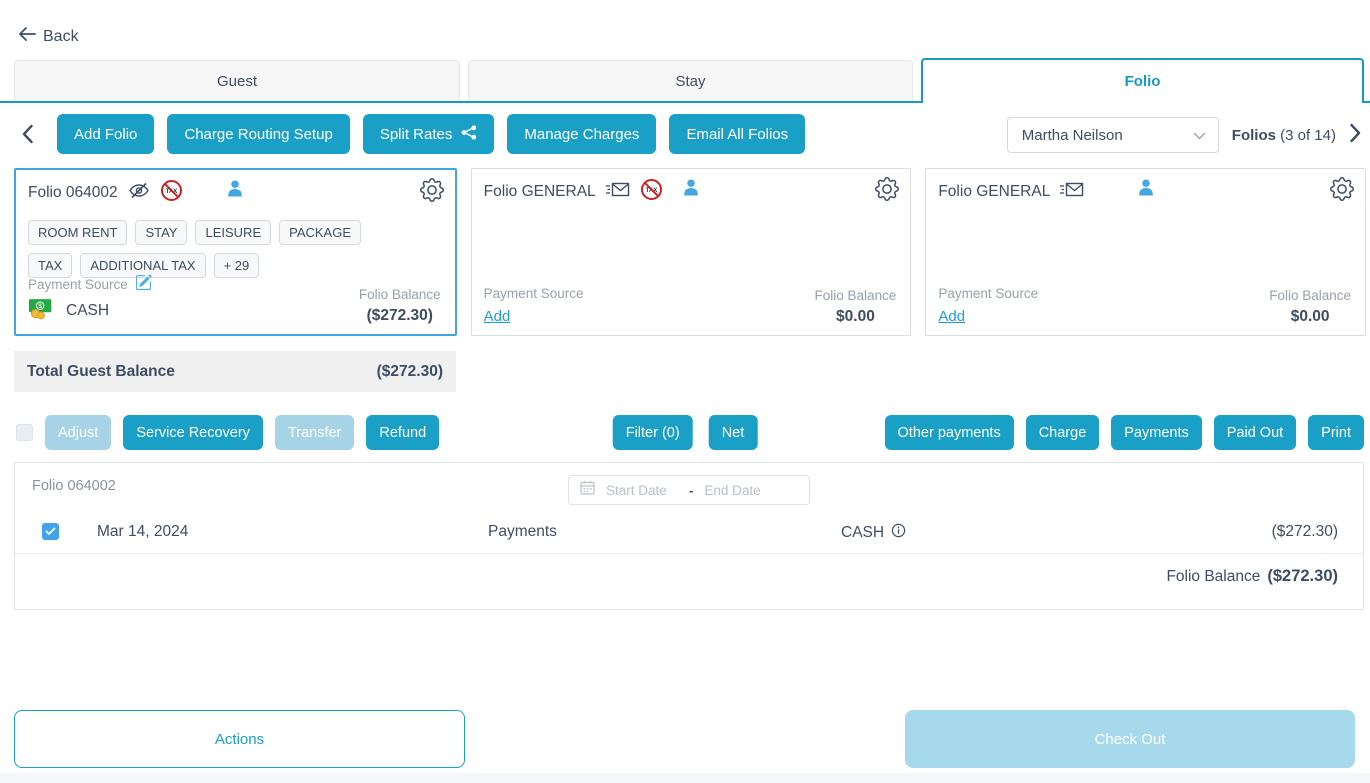 The height and width of the screenshot is (783, 1370). What do you see at coordinates (1355, 135) in the screenshot?
I see `next-folio-chevron-icon` at bounding box center [1355, 135].